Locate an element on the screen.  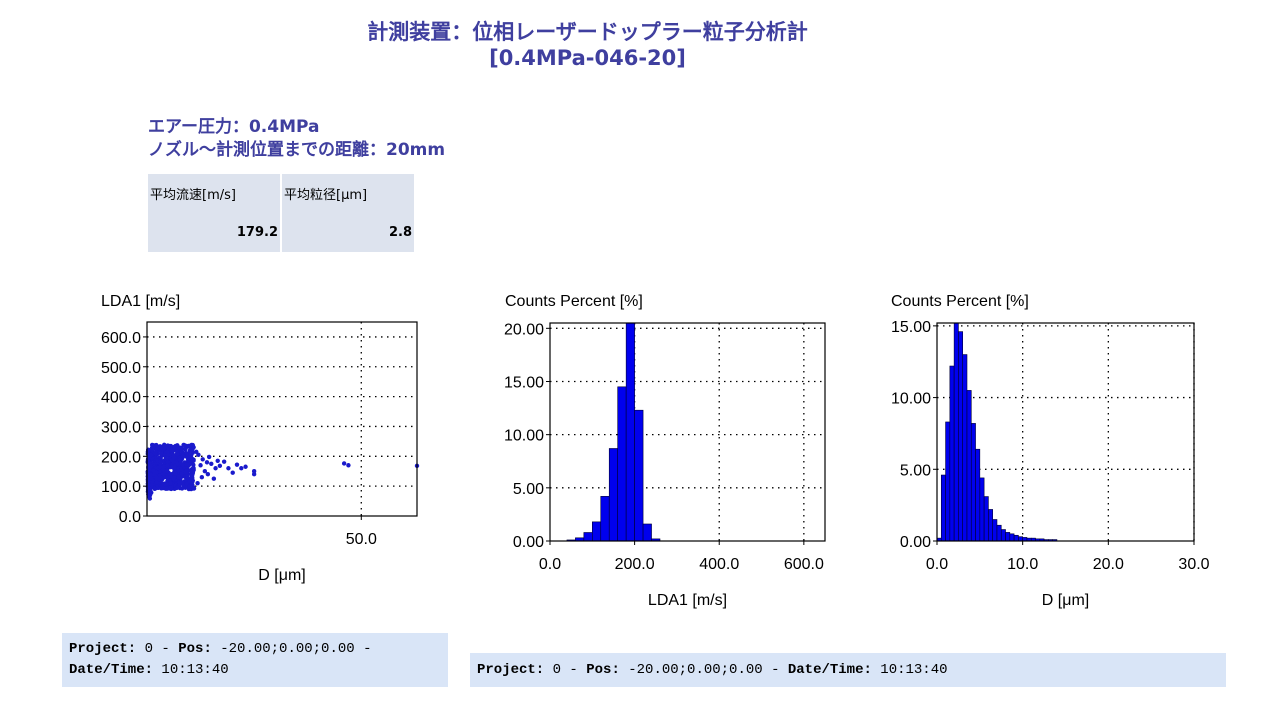
footer-date-value: 10:13:40 is located at coordinates (909, 670).